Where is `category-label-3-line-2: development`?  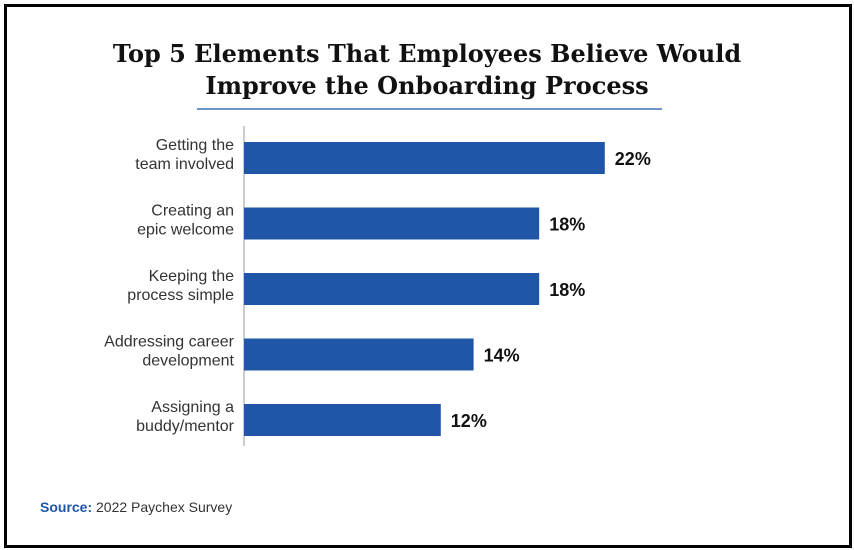
category-label-3-line-2: development is located at coordinates (188, 361).